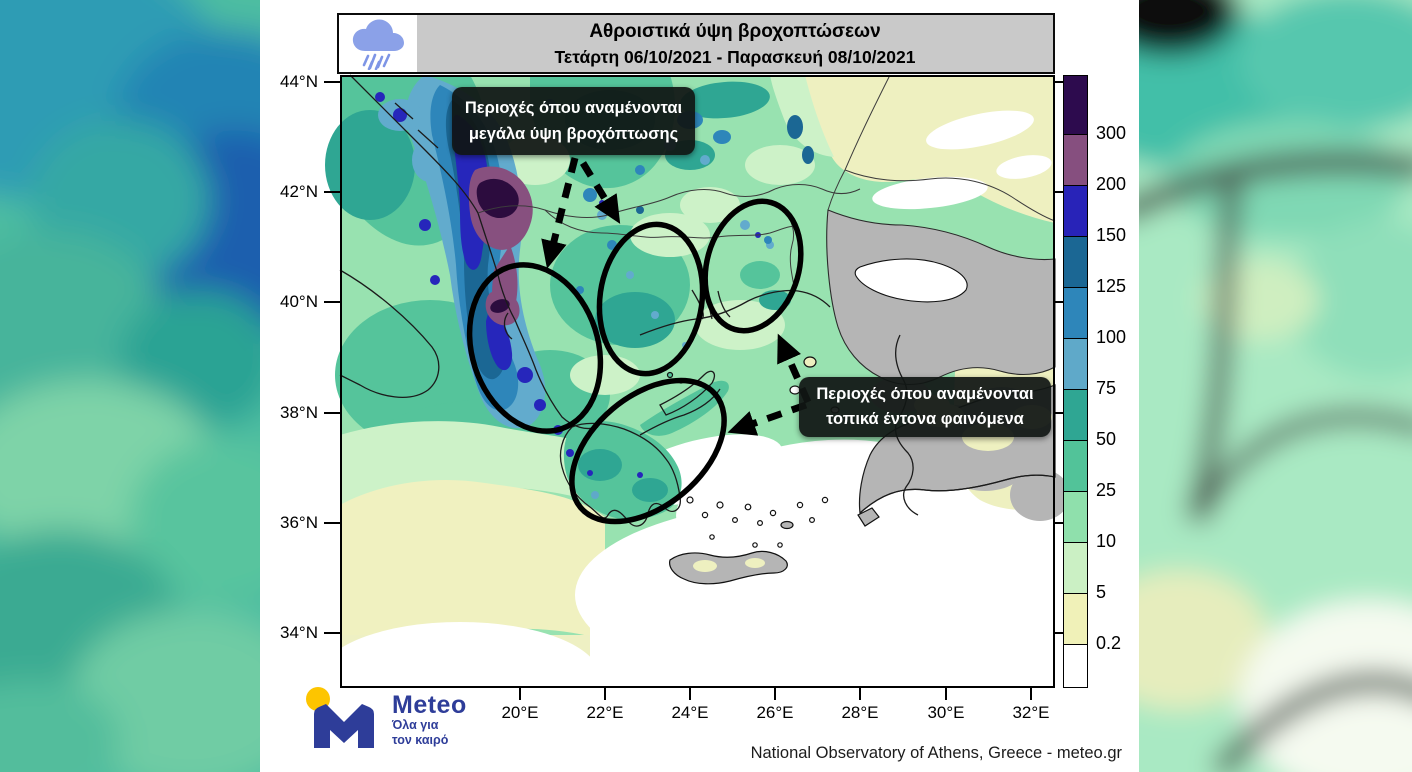 This screenshot has width=1412, height=772. I want to click on lat-label-36n: 36°N, so click(299, 522).